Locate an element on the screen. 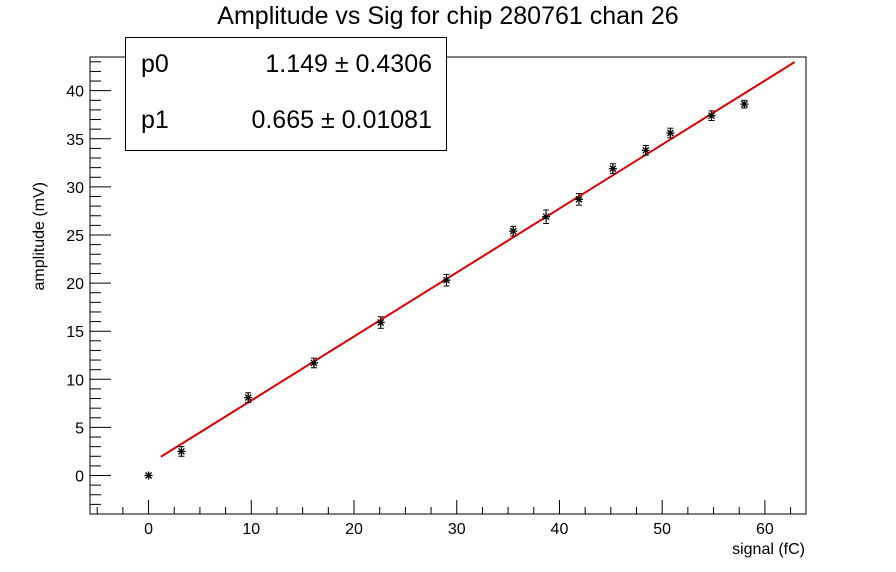  x-tick-label: 0 is located at coordinates (148, 529).